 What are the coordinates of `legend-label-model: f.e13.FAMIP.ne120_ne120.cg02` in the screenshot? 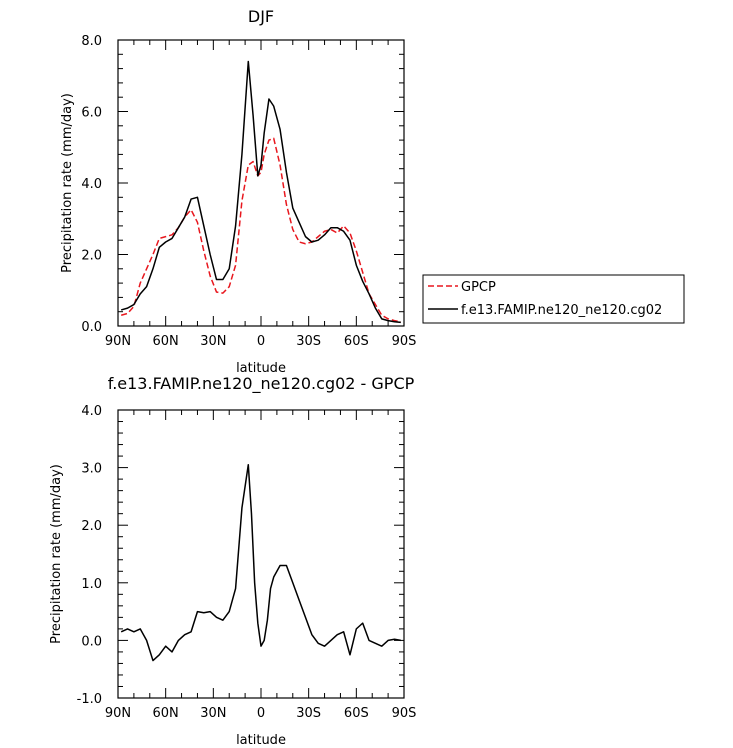 It's located at (561, 310).